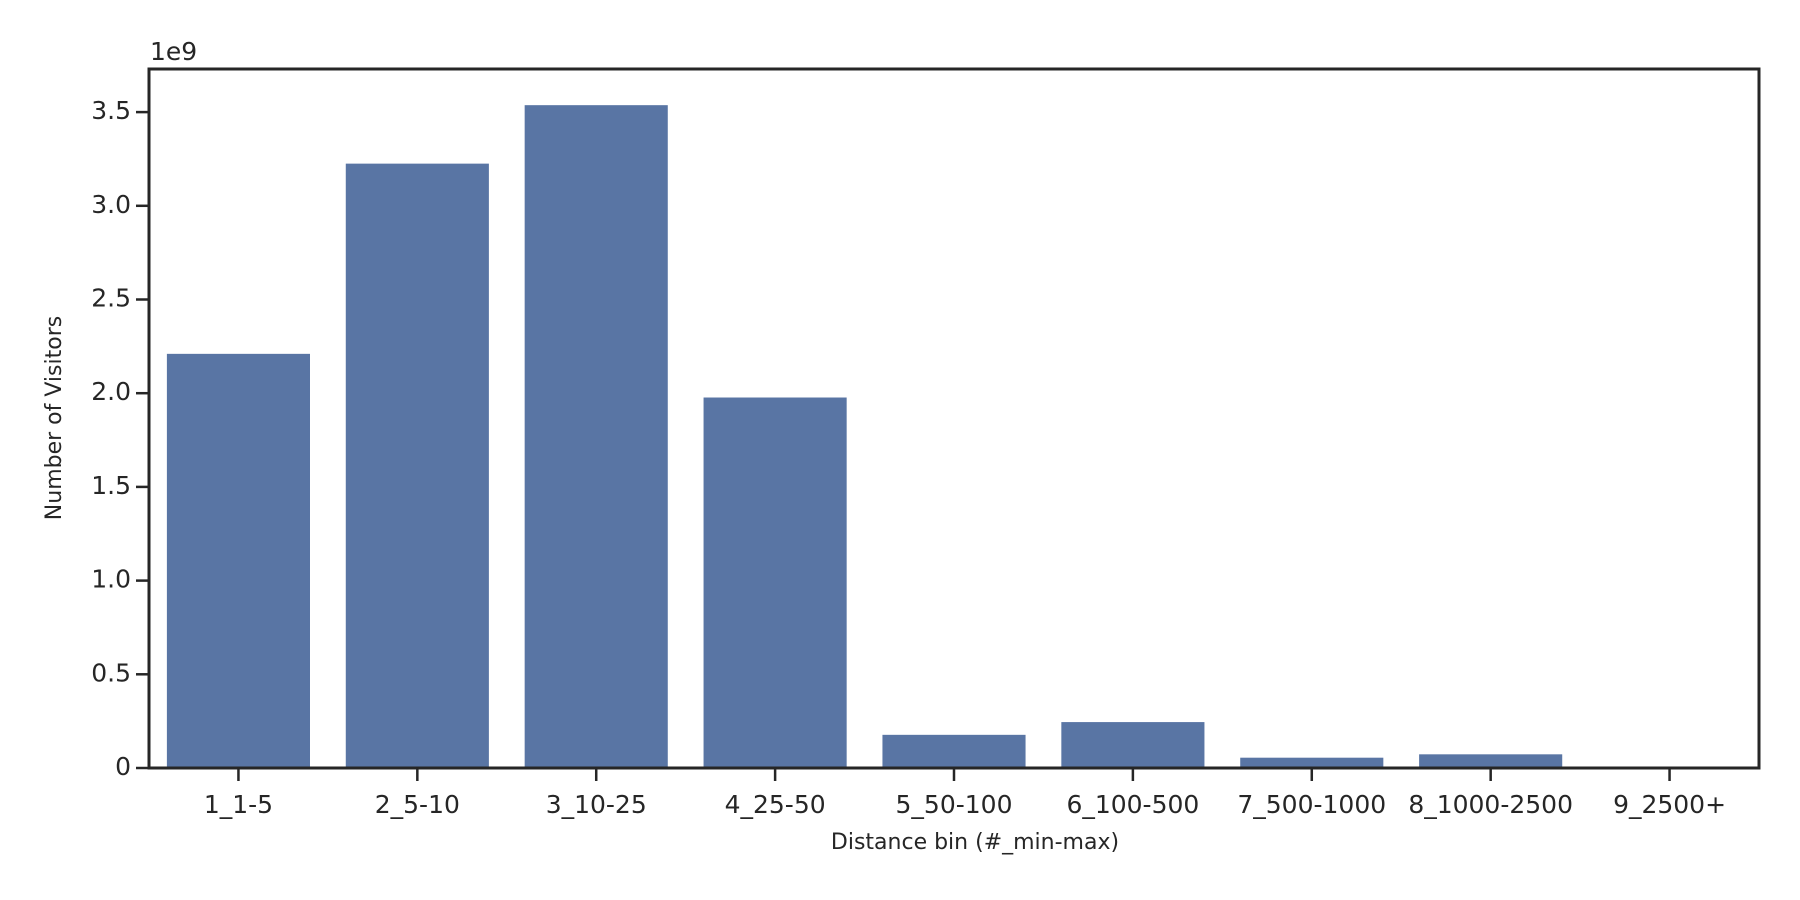 Image resolution: width=1800 pixels, height=900 pixels. What do you see at coordinates (111, 110) in the screenshot?
I see `y-tick-label: 3.5` at bounding box center [111, 110].